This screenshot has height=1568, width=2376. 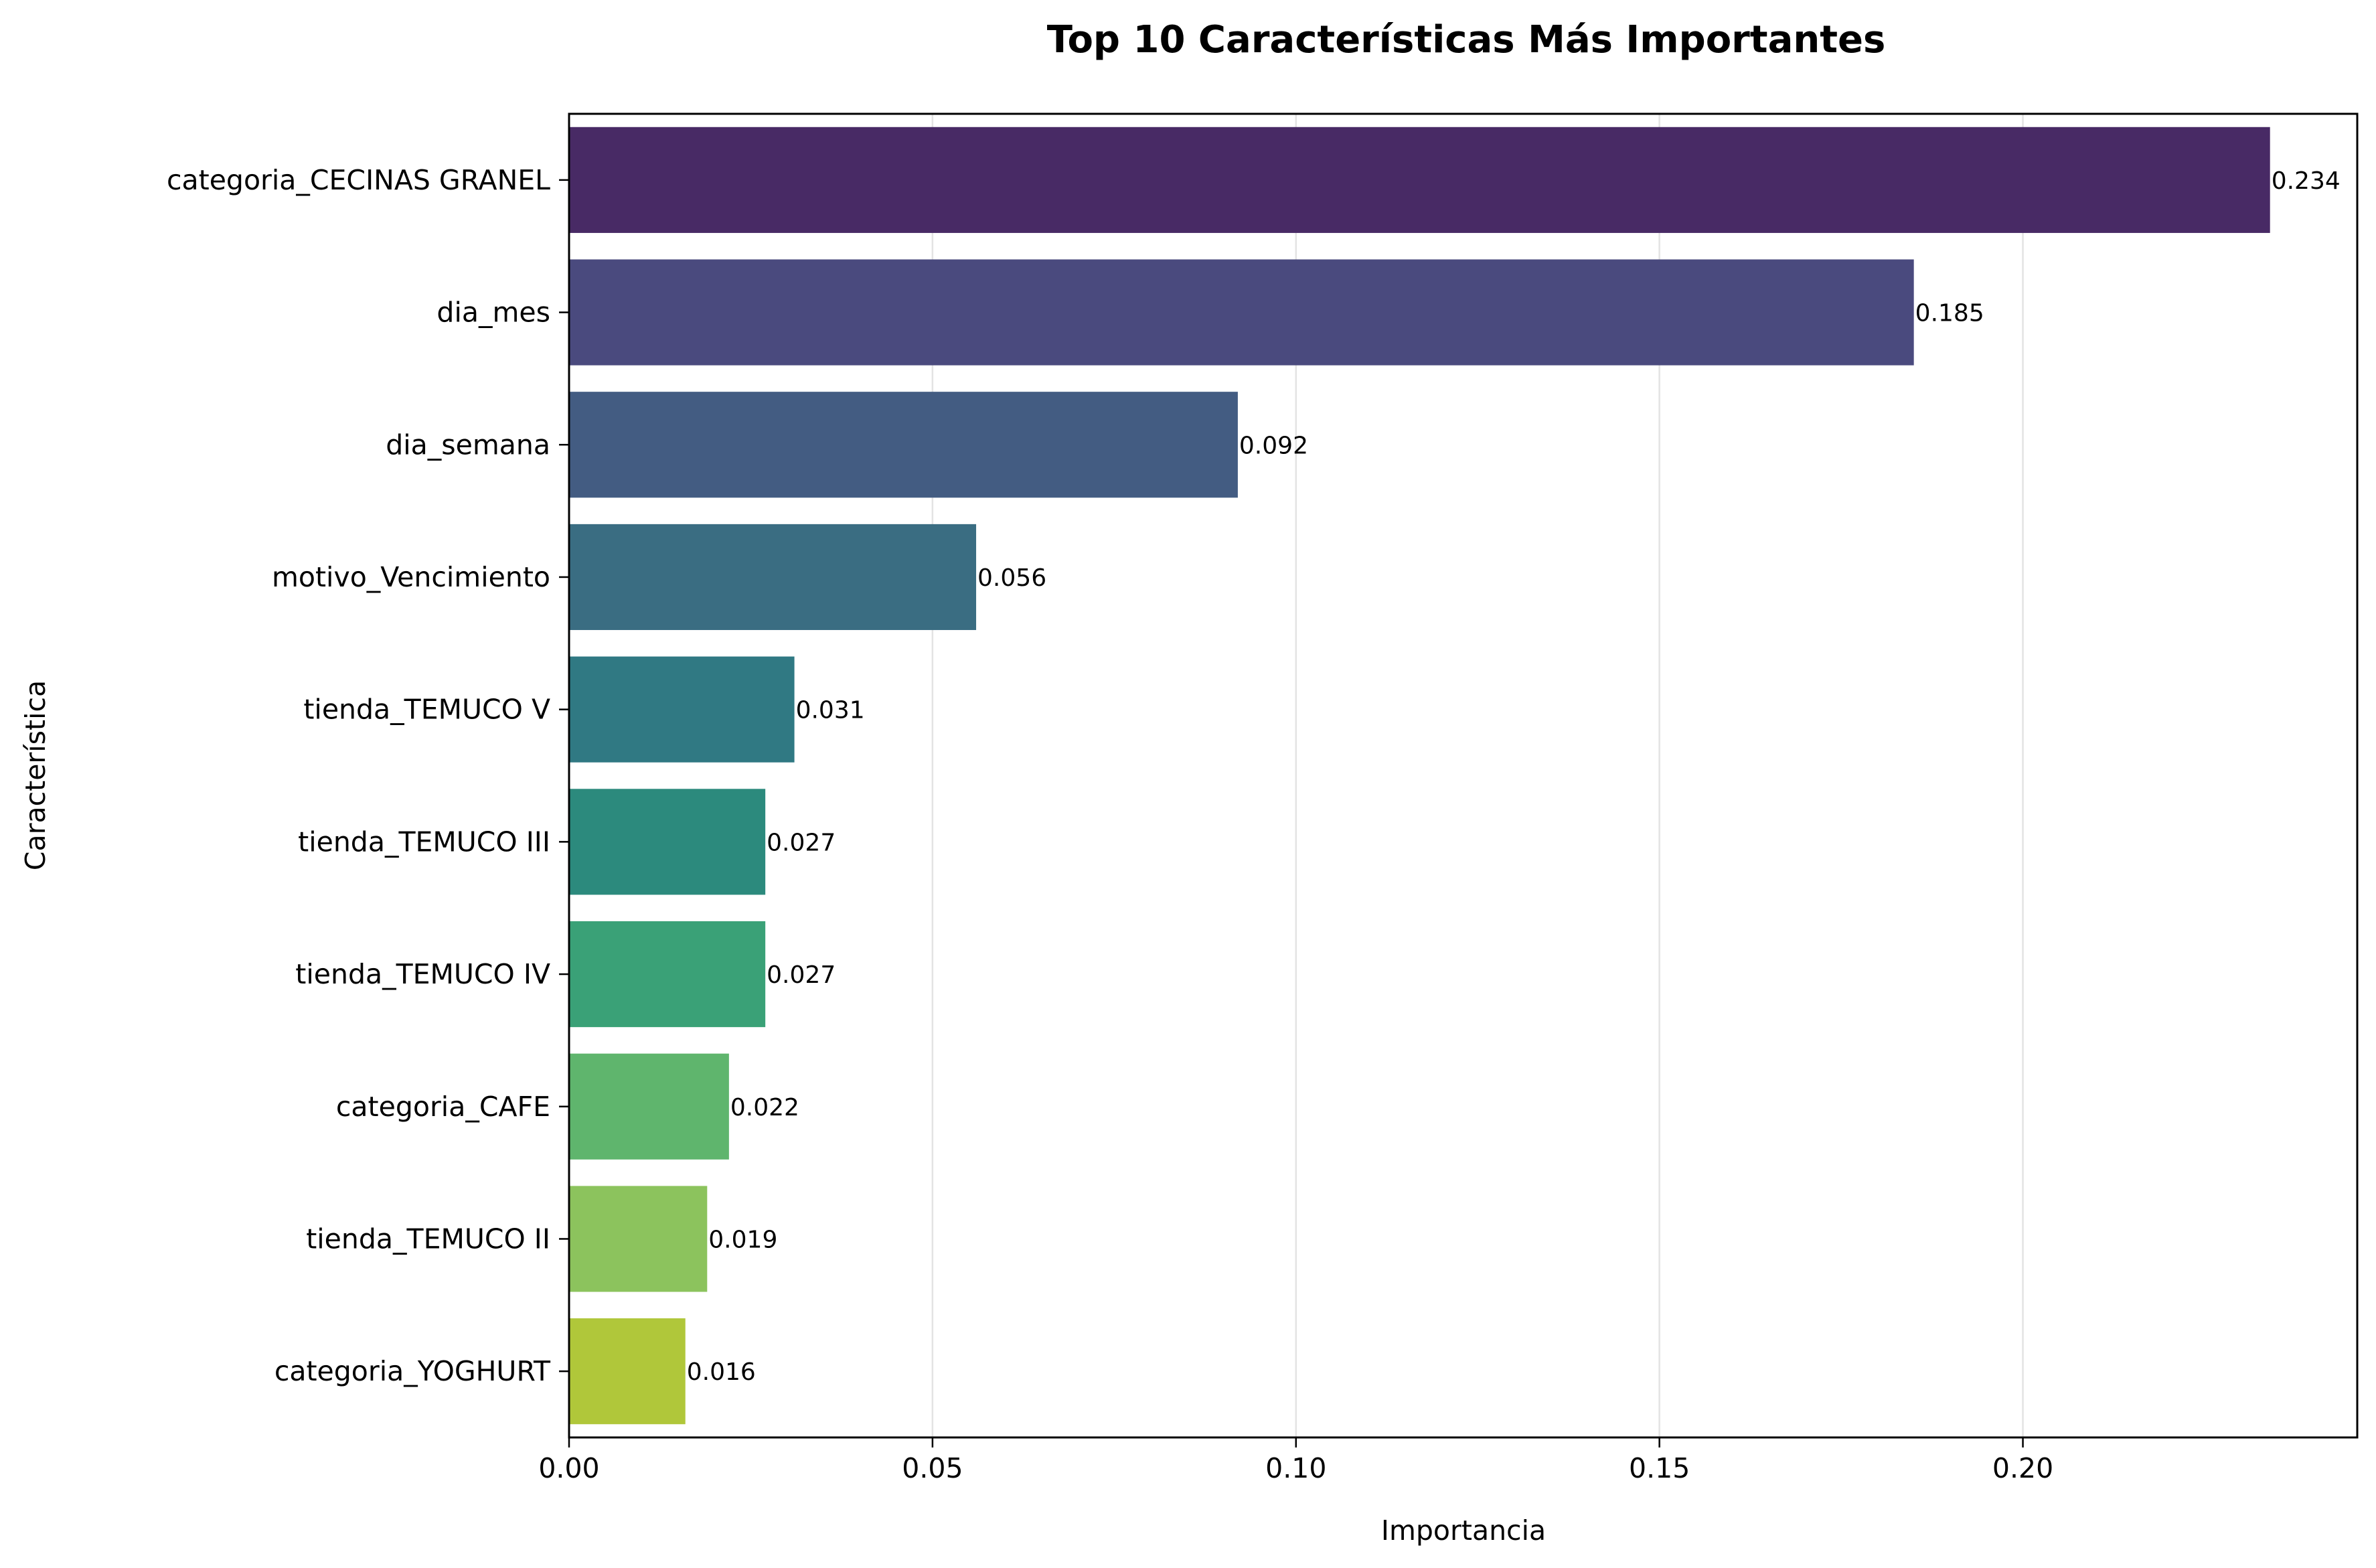 I want to click on y-tick-label: tienda_TEMUCO II, so click(x=428, y=1239).